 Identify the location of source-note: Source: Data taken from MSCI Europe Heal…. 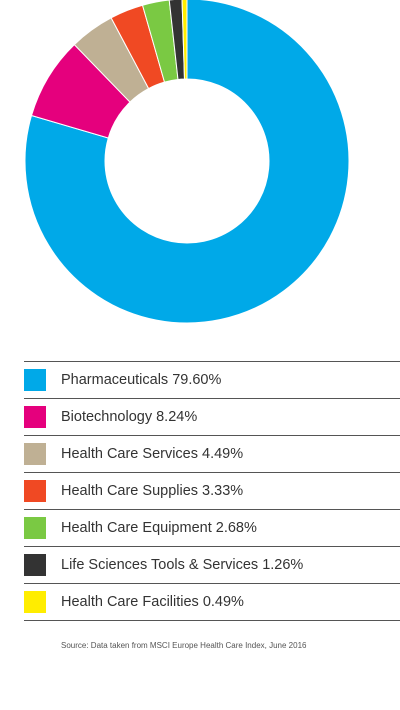
(184, 645).